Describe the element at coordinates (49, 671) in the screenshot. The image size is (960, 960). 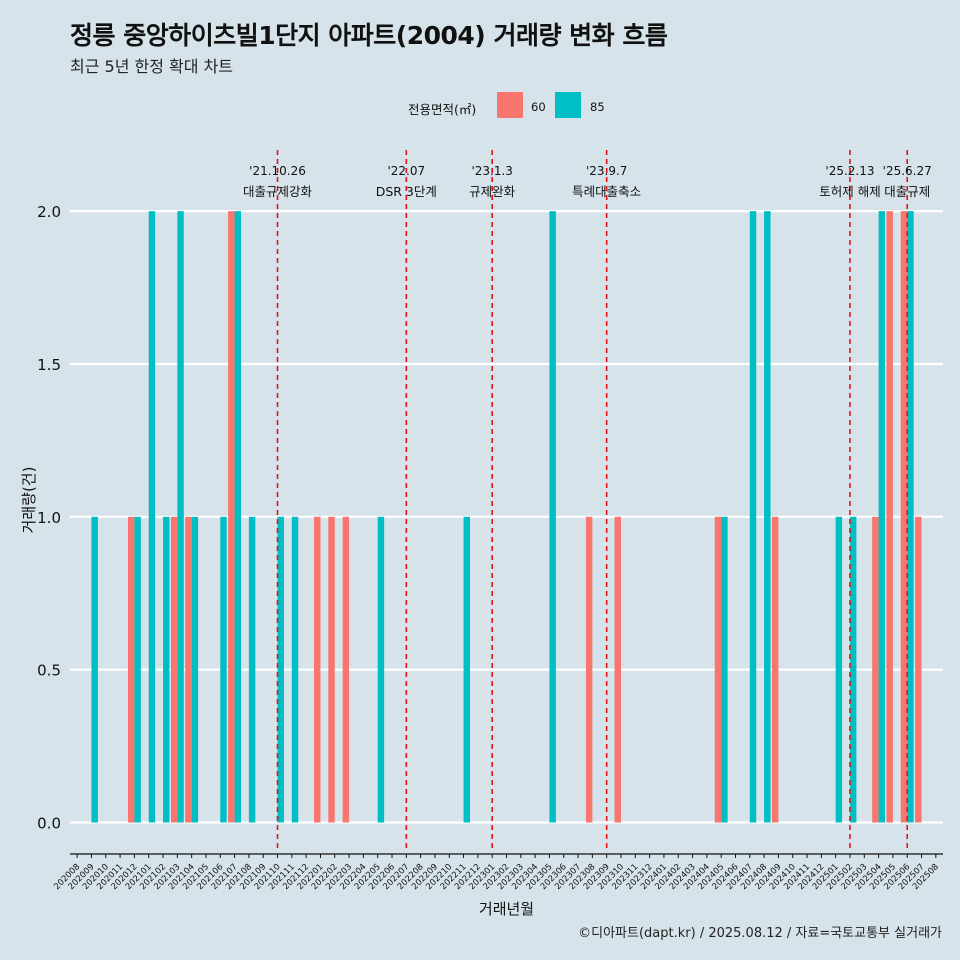
I see `y-tick-label: 0.5` at that location.